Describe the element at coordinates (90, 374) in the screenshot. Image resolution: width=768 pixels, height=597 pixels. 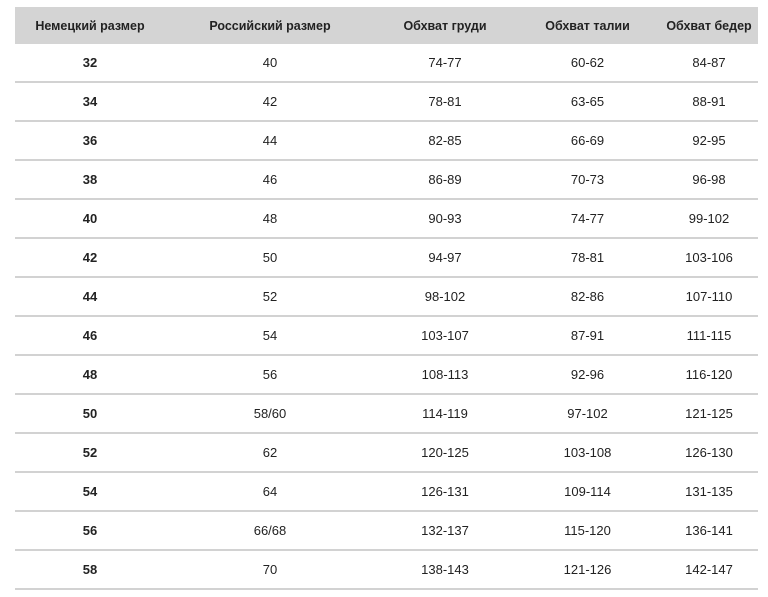
I see `cell-german-size: 48` at that location.